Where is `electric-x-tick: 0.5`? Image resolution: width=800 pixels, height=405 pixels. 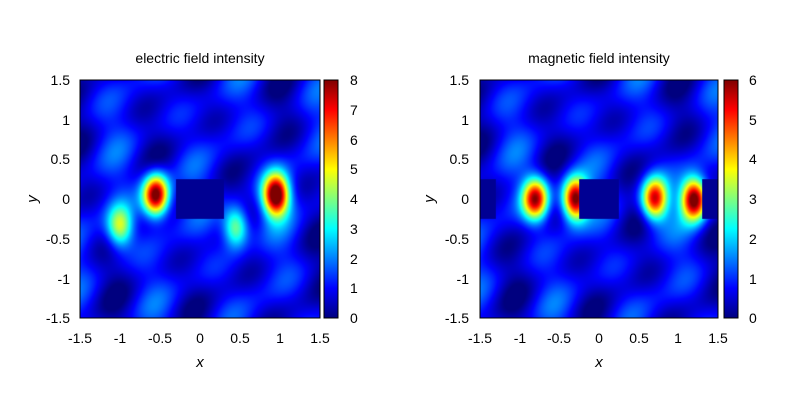
electric-x-tick: 0.5 is located at coordinates (240, 338).